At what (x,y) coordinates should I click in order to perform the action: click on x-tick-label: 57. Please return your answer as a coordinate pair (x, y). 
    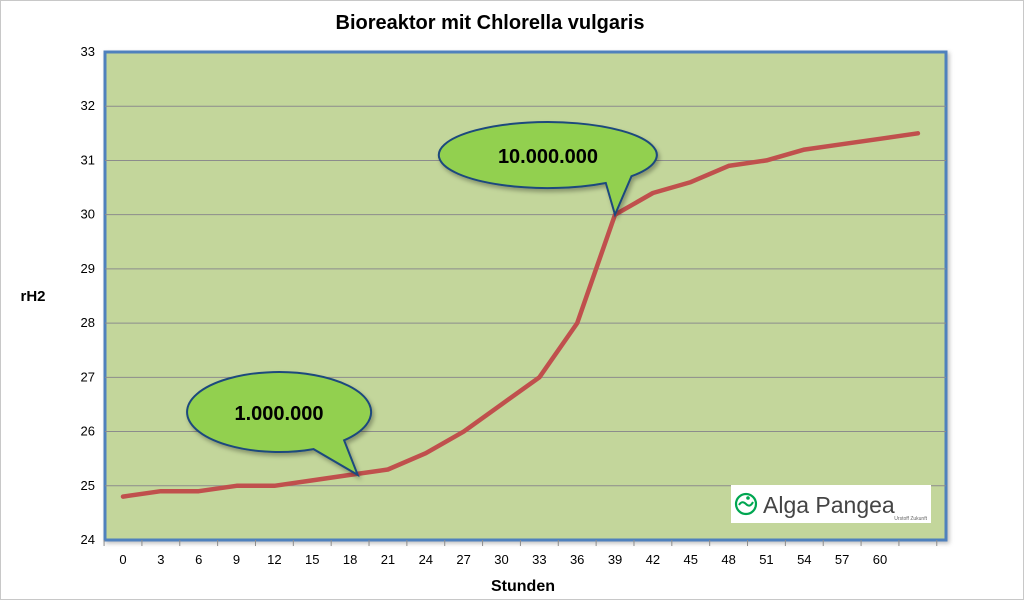
    Looking at the image, I should click on (842, 559).